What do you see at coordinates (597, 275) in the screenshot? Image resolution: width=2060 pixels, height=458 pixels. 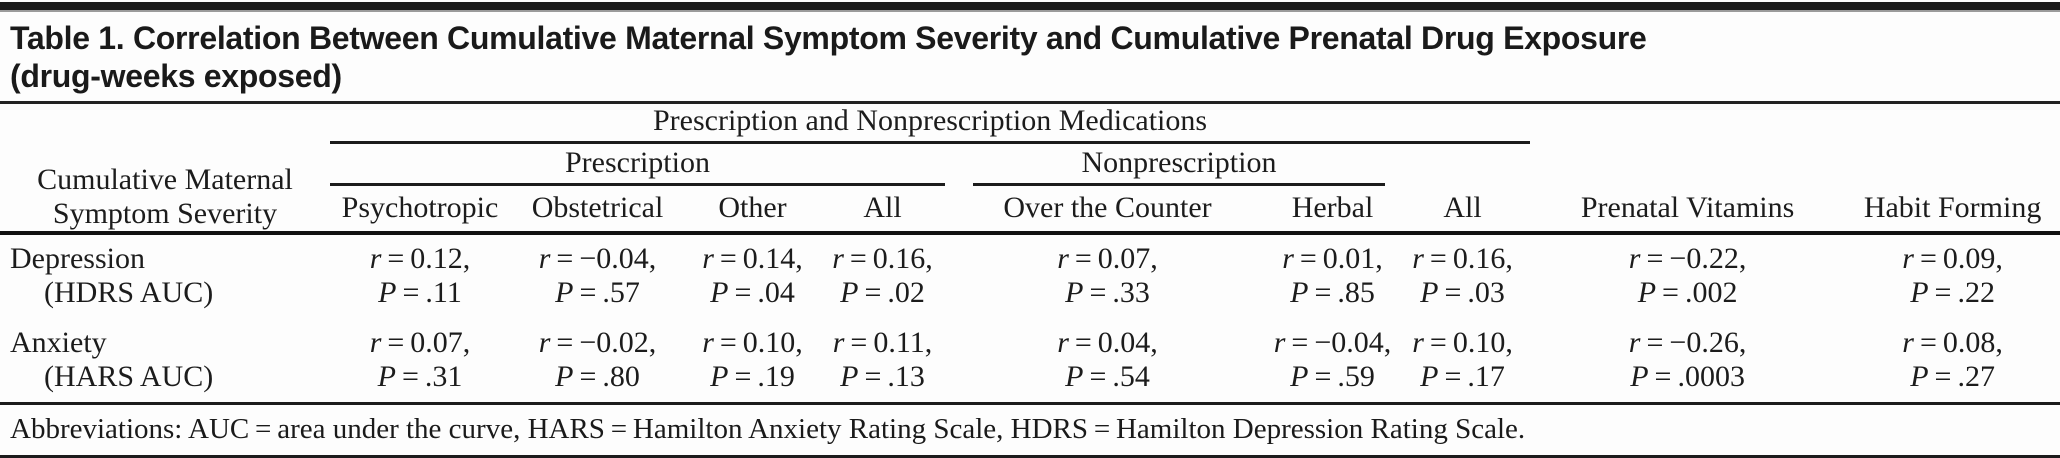 I see `data-cell: r = −0.04, P = .57` at bounding box center [597, 275].